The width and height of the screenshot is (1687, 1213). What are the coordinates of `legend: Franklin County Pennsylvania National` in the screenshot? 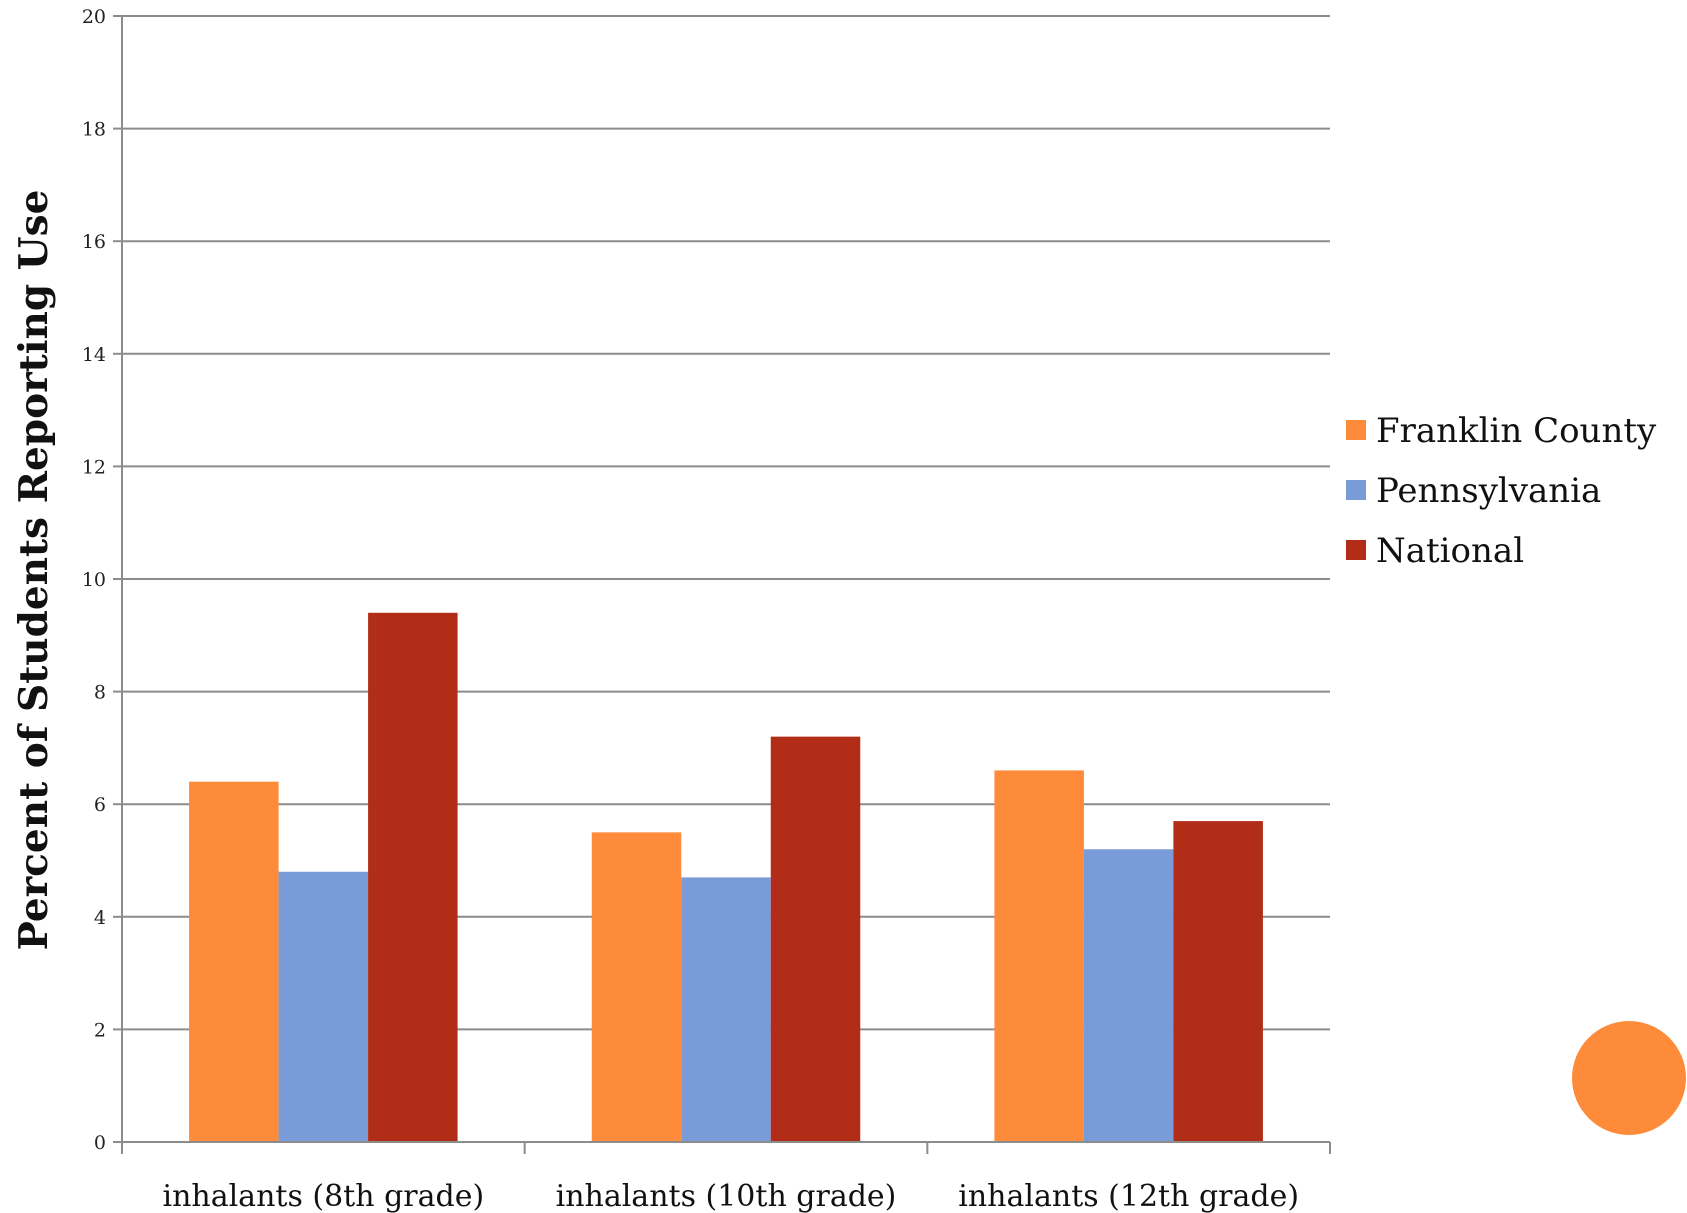 It's located at (1501, 491).